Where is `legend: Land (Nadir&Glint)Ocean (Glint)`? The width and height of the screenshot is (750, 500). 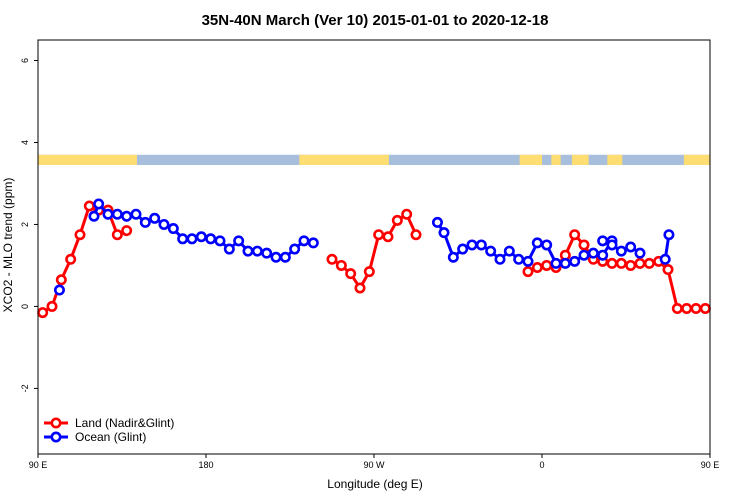
legend: Land (Nadir&Glint)Ocean (Glint) is located at coordinates (109, 430).